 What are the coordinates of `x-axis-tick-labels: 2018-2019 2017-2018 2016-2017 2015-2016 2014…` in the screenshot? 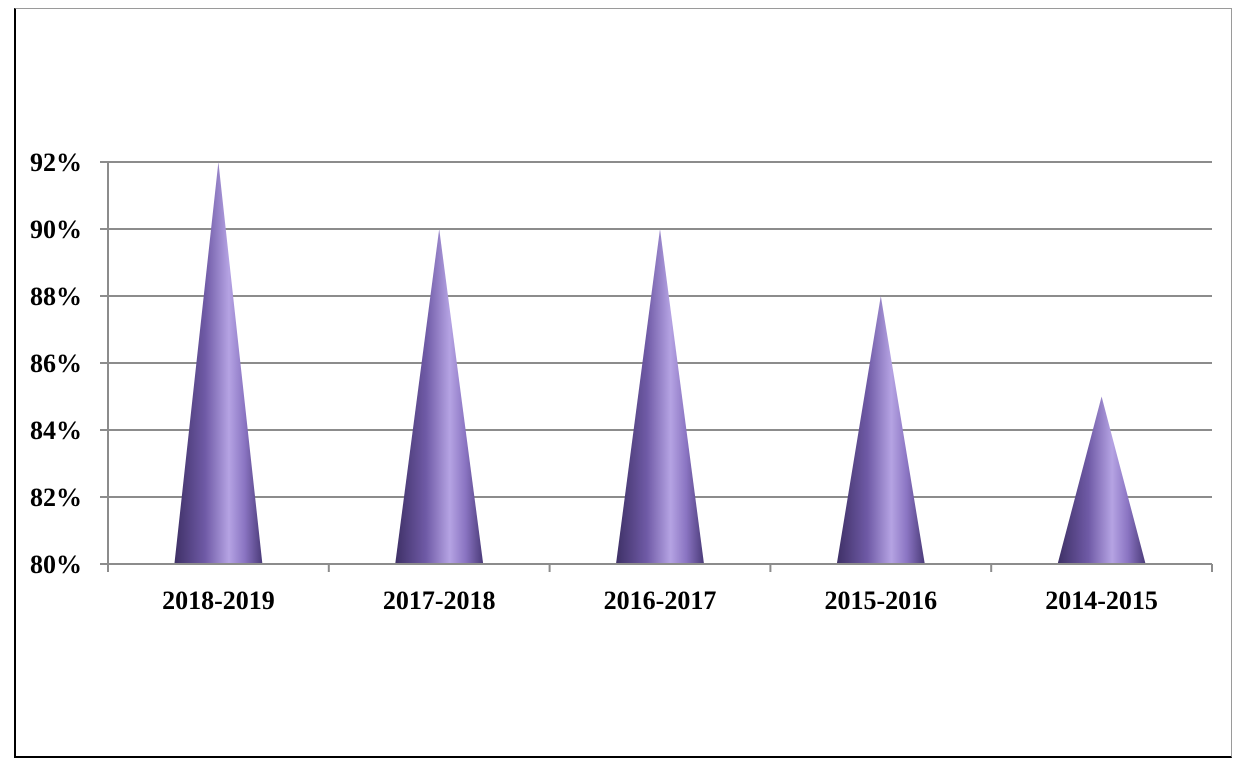 It's located at (660, 600).